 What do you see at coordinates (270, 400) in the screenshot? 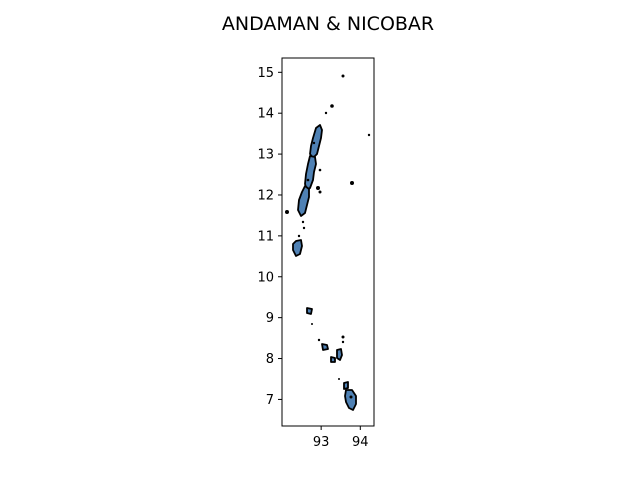
I see `y-tick-label: 7` at bounding box center [270, 400].